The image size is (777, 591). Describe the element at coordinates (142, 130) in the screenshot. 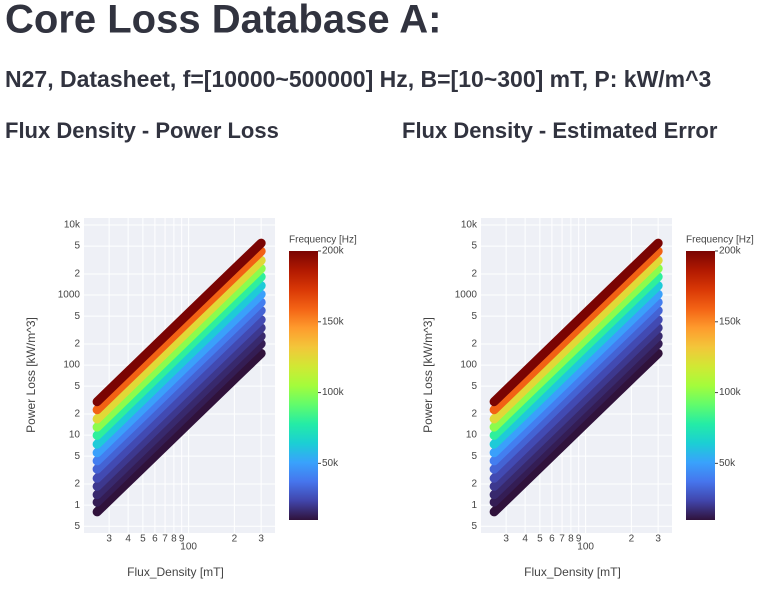

I see `chart-title: Flux Density - Power Loss` at that location.